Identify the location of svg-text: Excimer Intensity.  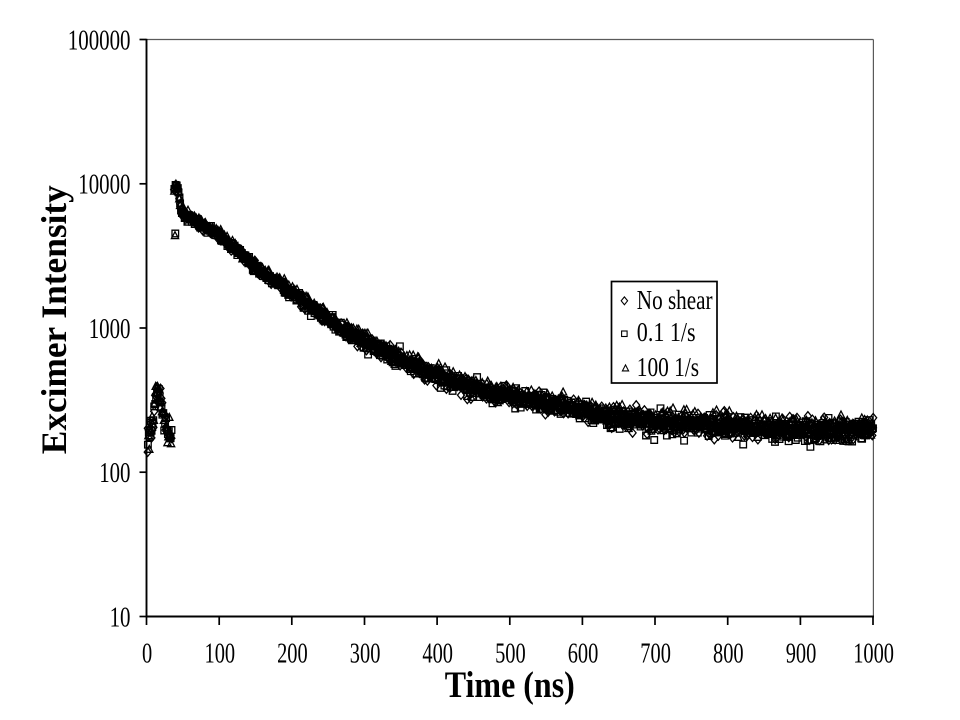
(54, 319).